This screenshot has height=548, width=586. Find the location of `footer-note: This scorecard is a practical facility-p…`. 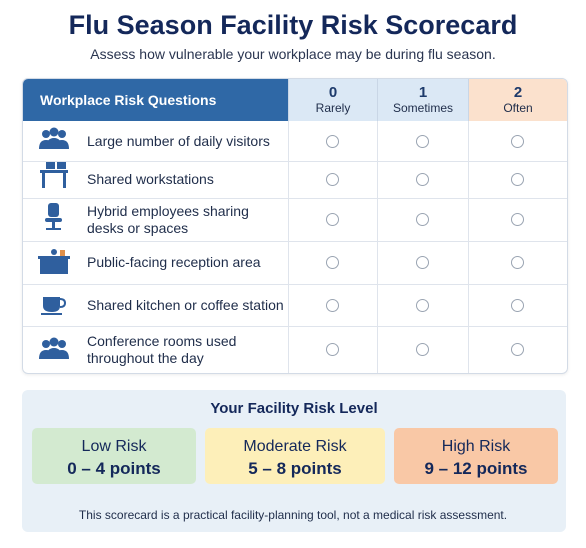

footer-note: This scorecard is a practical facility-p… is located at coordinates (293, 515).